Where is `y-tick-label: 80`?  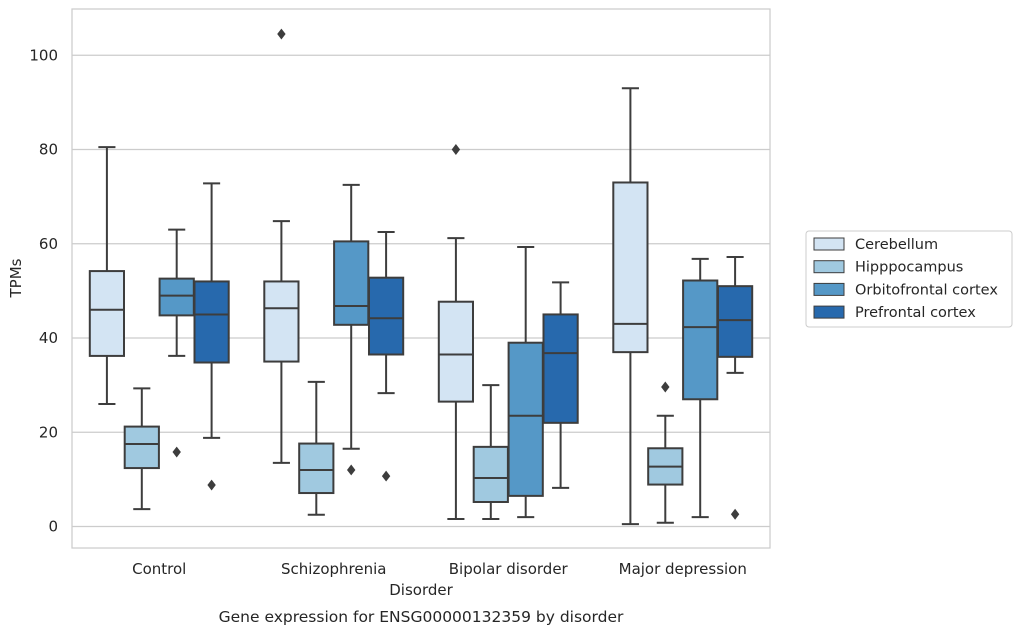
y-tick-label: 80 is located at coordinates (48, 150).